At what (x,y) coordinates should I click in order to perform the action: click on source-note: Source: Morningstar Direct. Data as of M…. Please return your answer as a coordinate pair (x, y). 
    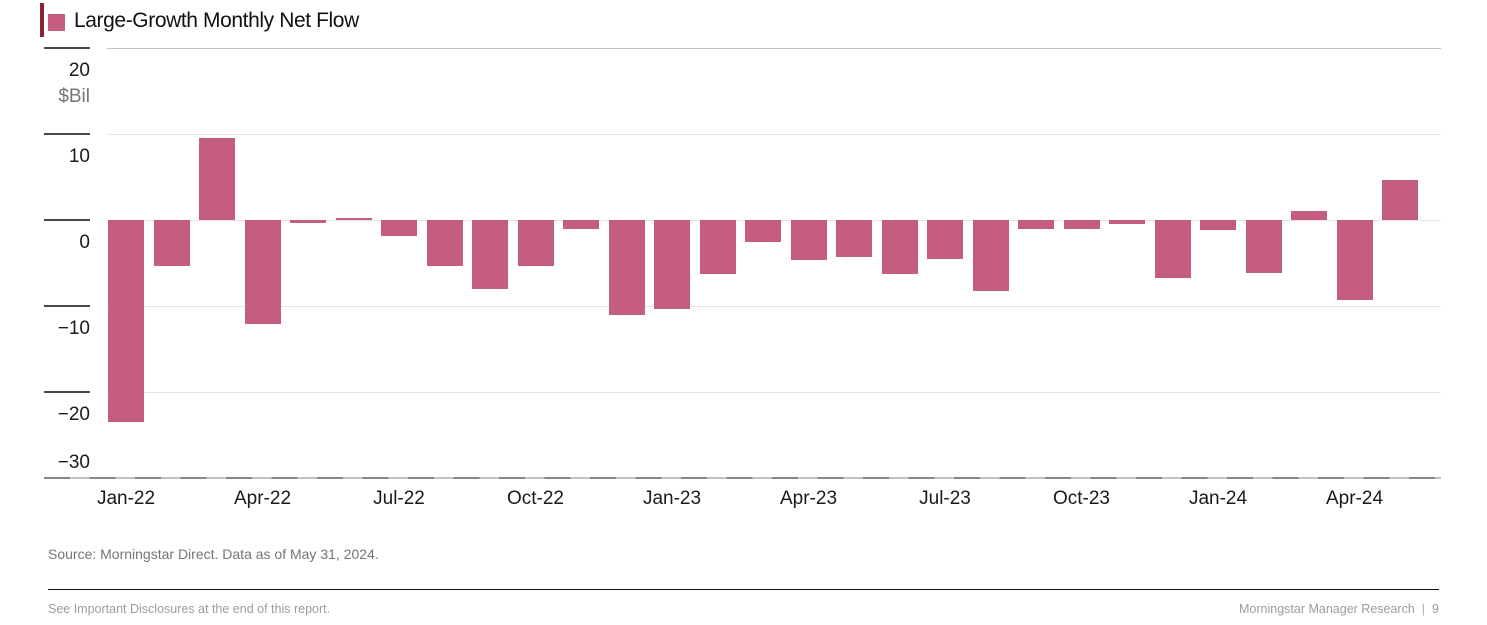
    Looking at the image, I should click on (213, 554).